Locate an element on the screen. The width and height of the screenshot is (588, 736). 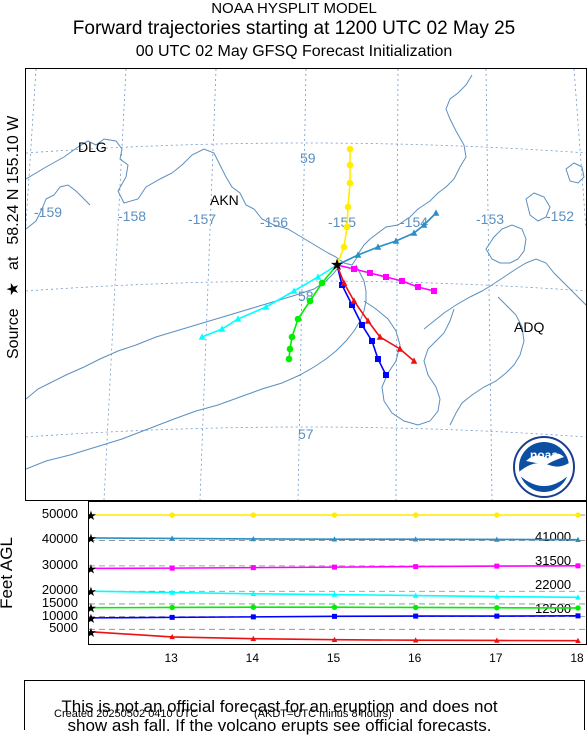
hour-tick-label: 16 is located at coordinates (414, 658).